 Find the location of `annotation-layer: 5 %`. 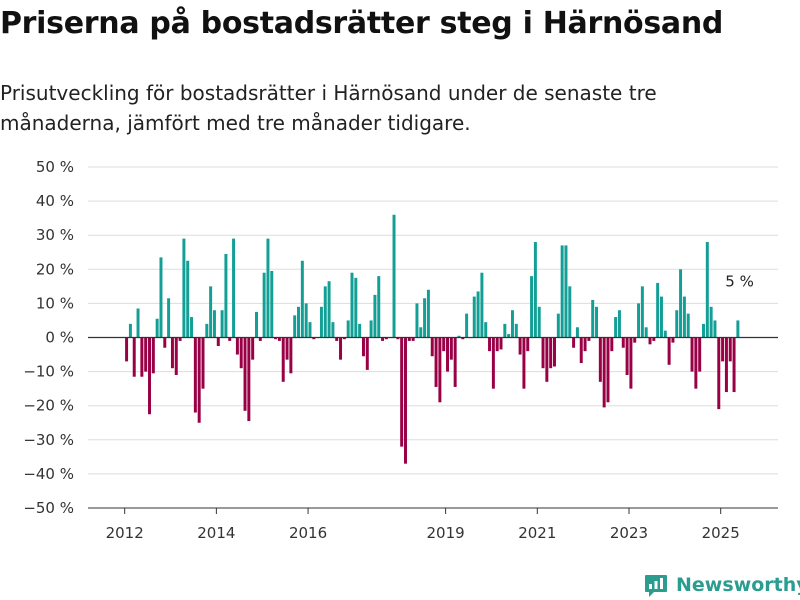

annotation-layer: 5 % is located at coordinates (739, 281).